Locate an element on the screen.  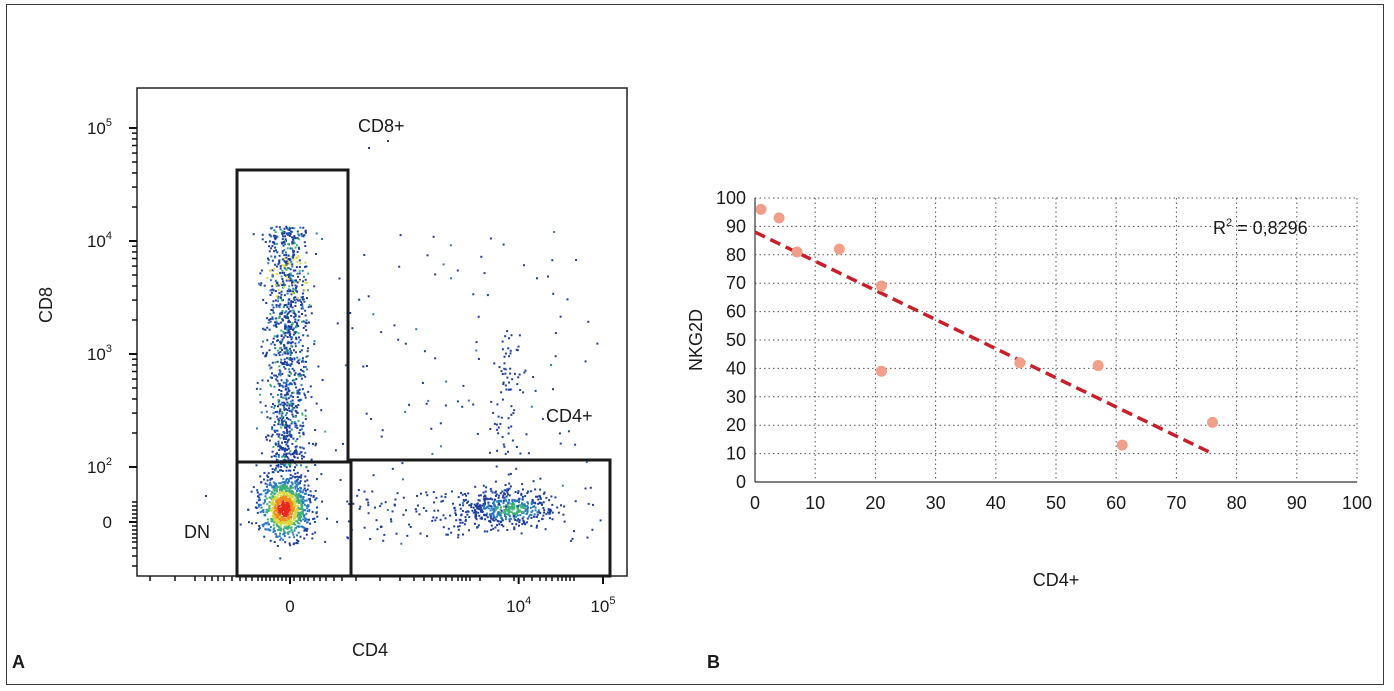
panel-b-y-tick-label: 20 is located at coordinates (736, 425).